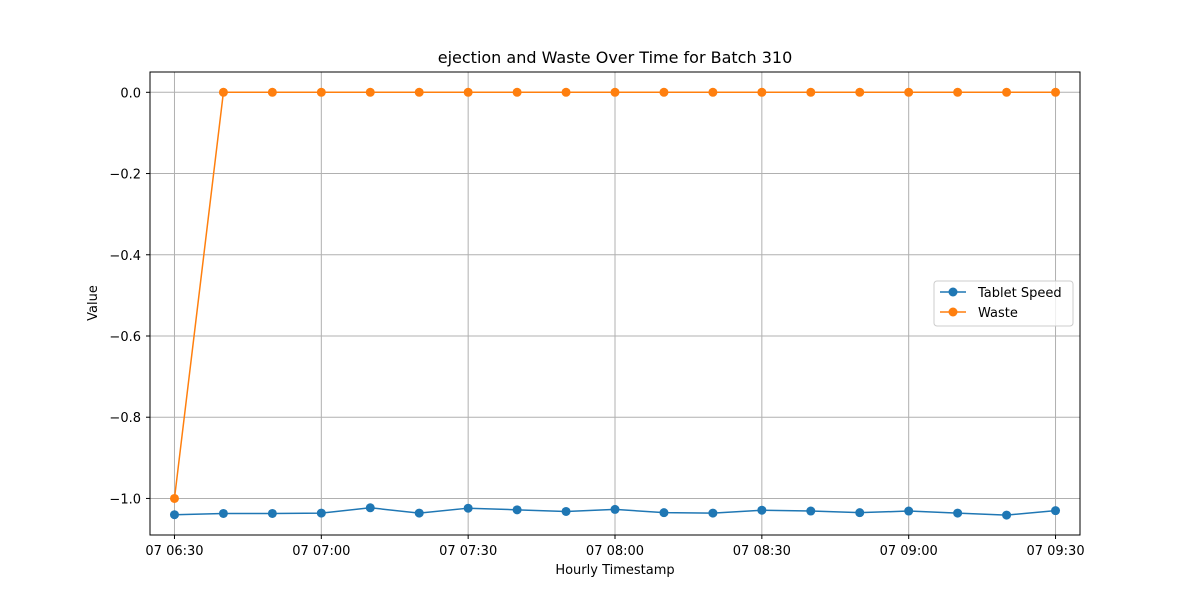  I want to click on y-tick-label: 0.0, so click(130, 93).